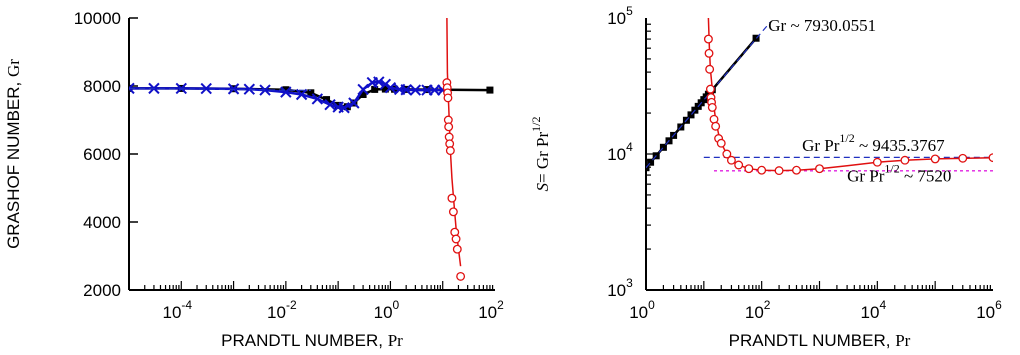  Describe the element at coordinates (989, 310) in the screenshot. I see `x-tick-label: 10⁶` at that location.